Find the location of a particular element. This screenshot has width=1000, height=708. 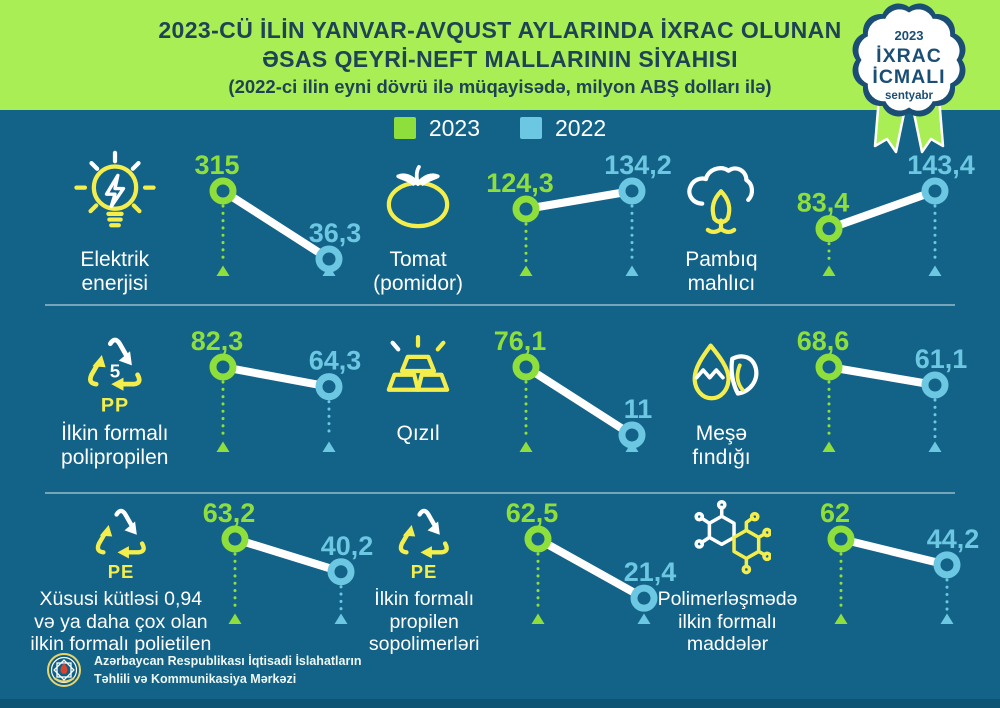

value-2022: 134,2 is located at coordinates (638, 165).